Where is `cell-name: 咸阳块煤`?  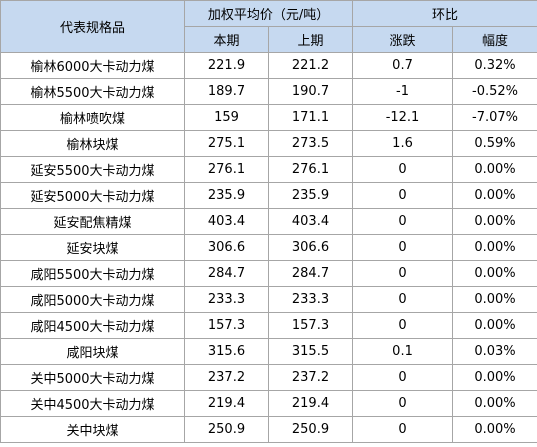
cell-name: 咸阳块煤 is located at coordinates (92, 351).